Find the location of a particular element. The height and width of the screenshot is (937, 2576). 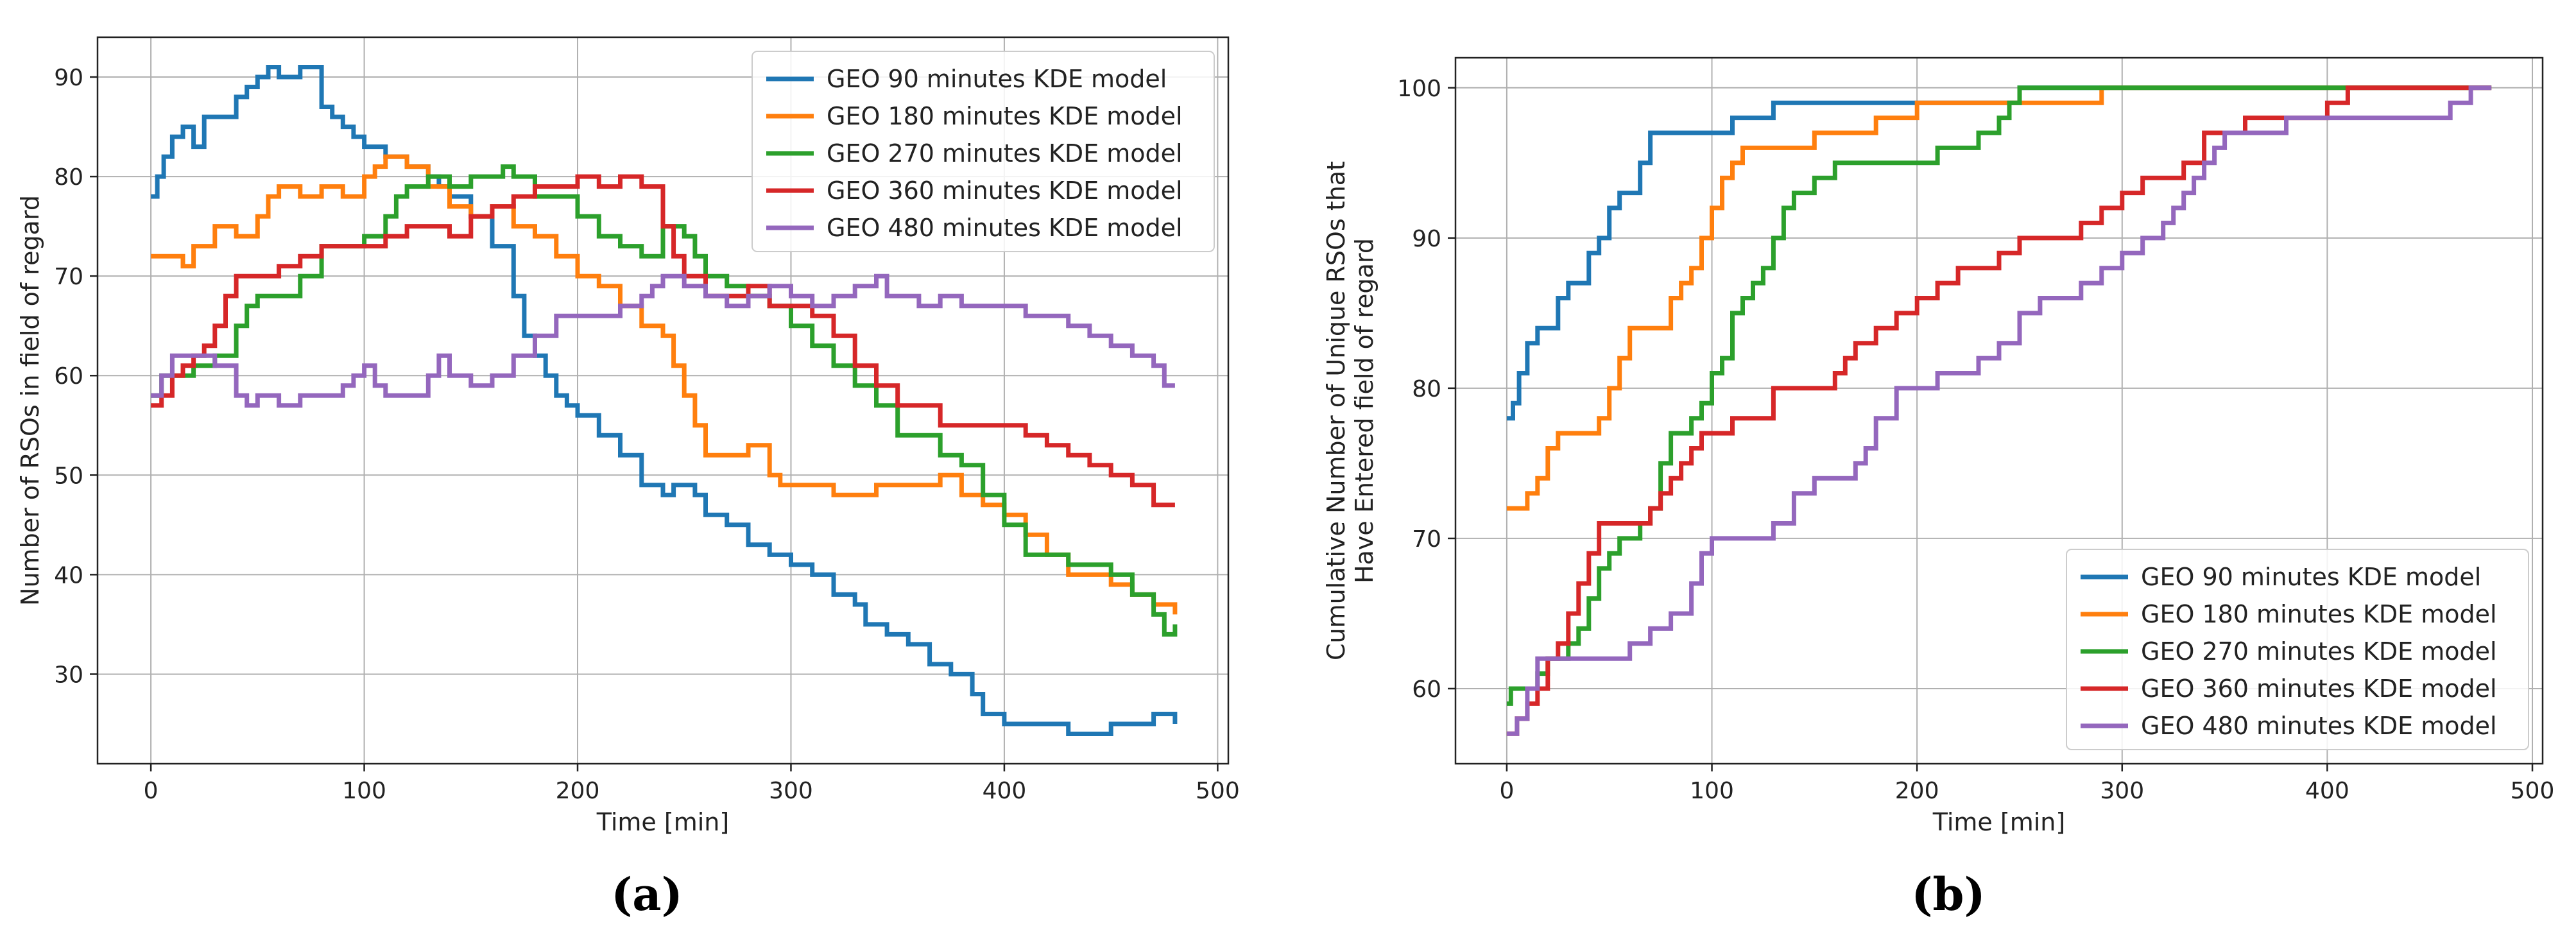

y-tick-label: 100 is located at coordinates (1419, 89).